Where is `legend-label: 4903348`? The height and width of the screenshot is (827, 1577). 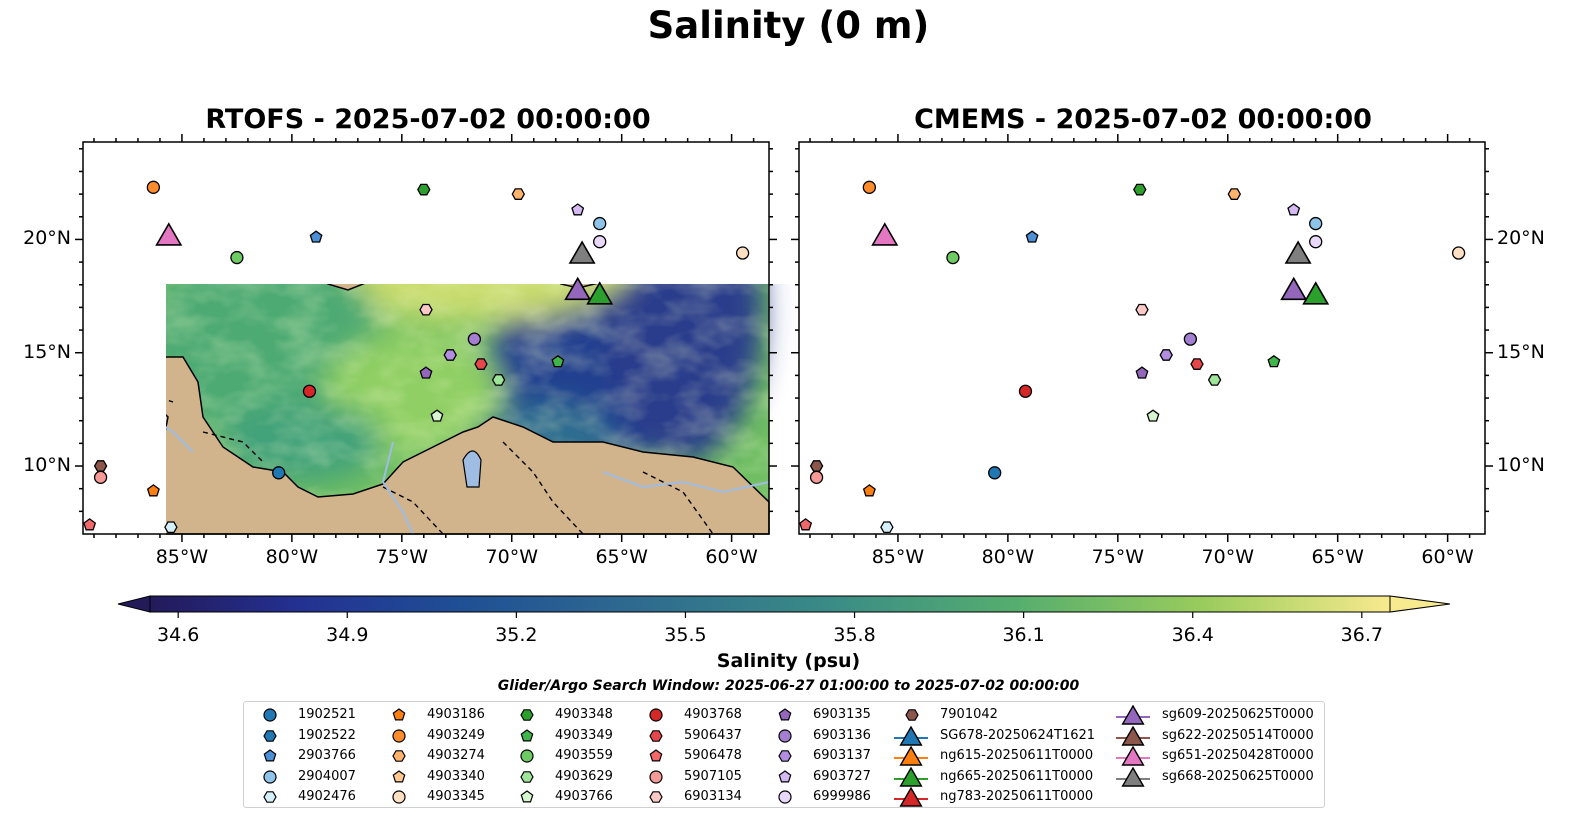 legend-label: 4903348 is located at coordinates (584, 714).